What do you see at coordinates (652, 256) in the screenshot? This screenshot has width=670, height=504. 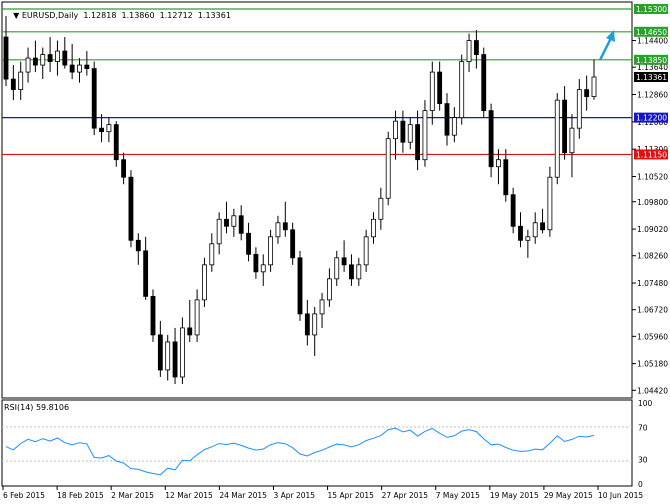 I see `price-tick-label: 1.08260` at bounding box center [652, 256].